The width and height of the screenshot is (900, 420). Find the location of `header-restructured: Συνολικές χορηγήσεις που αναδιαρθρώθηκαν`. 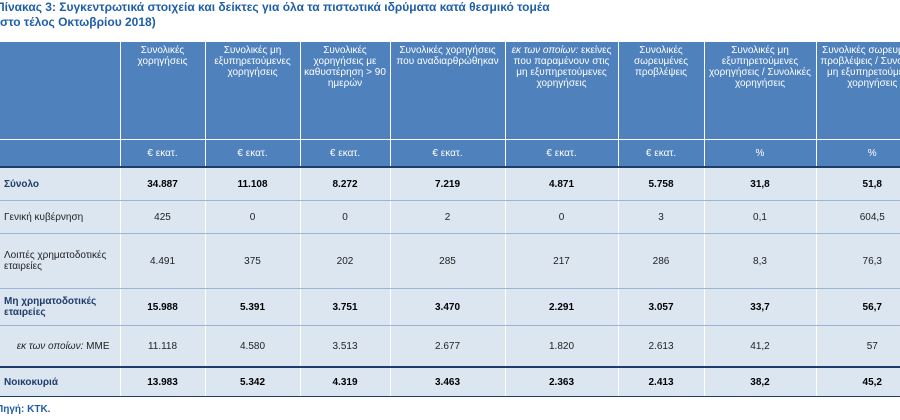

header-restructured: Συνολικές χορηγήσεις που αναδιαρθρώθηκαν is located at coordinates (447, 91).